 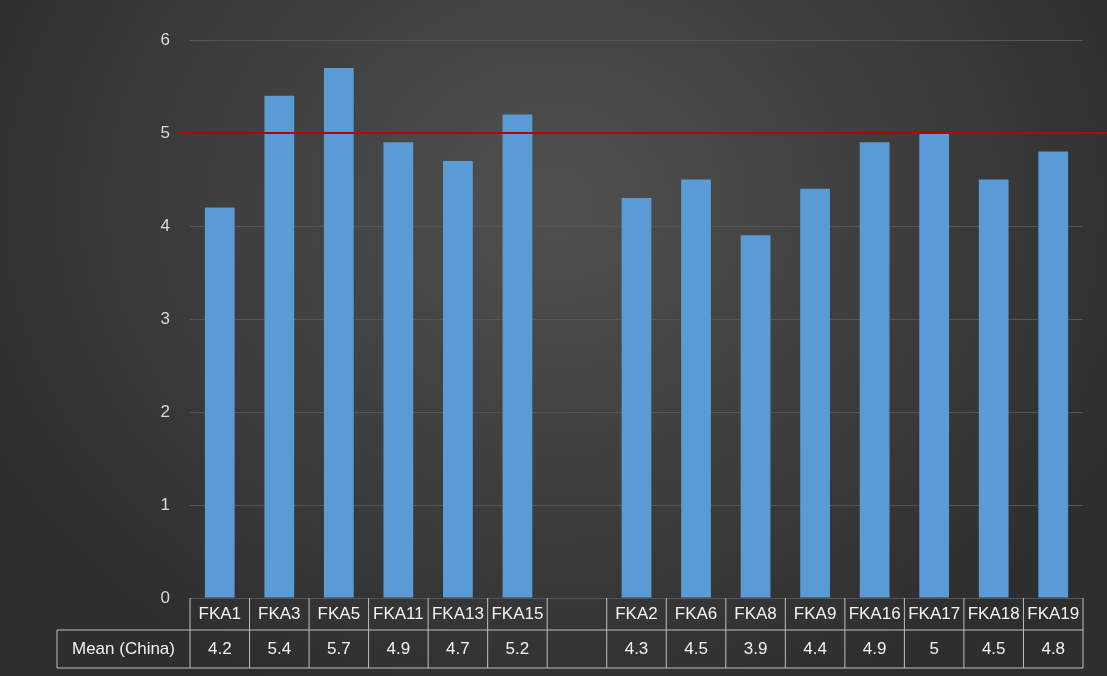 I want to click on x-tick-label: FKA16, so click(x=874, y=613).